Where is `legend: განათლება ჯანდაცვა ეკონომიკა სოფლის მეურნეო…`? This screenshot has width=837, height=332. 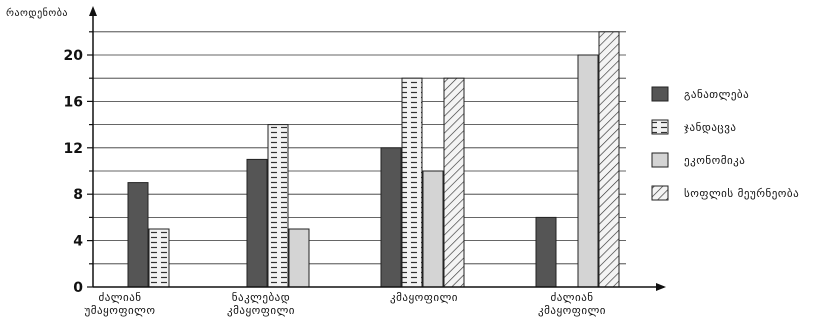
legend: განათლება ჯანდაცვა ეკონომიკა სოფლის მეურნეო… is located at coordinates (725, 143).